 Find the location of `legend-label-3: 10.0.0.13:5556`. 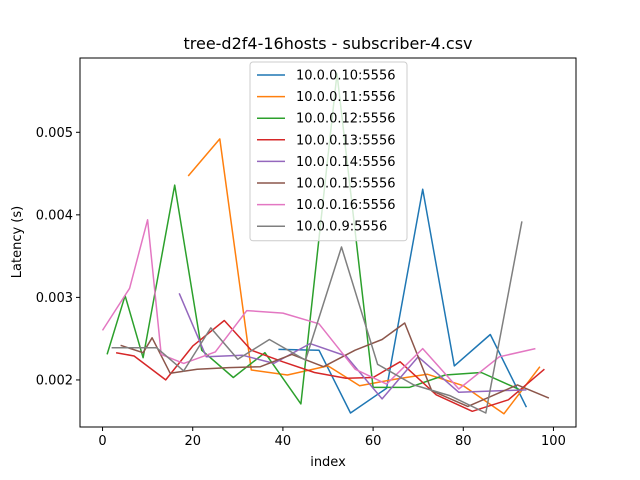

legend-label-3: 10.0.0.13:5556 is located at coordinates (346, 140).